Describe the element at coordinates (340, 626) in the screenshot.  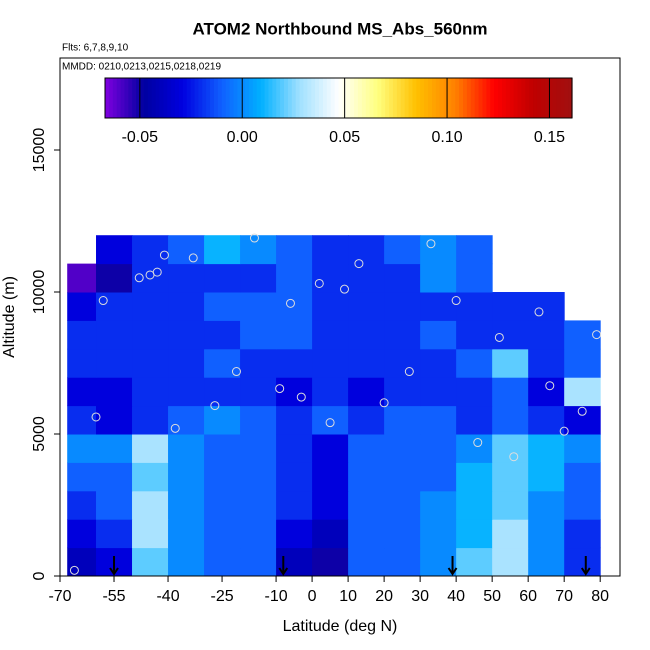
I see `x-axis-title: Latitude (deg N)` at that location.